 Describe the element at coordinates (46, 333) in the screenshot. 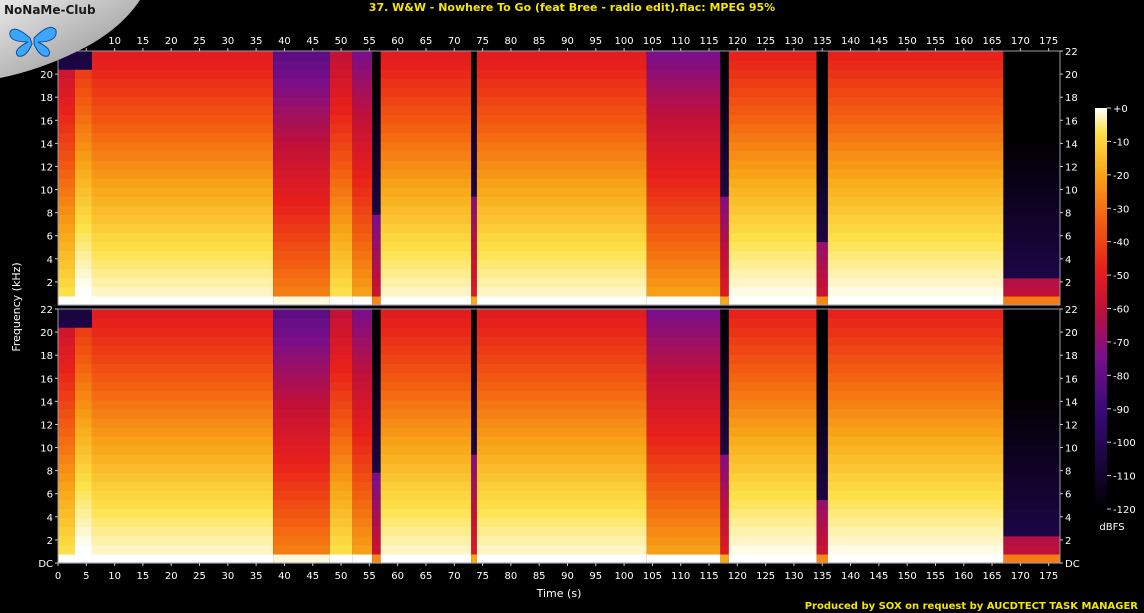

I see `y-tick-label: 20` at that location.